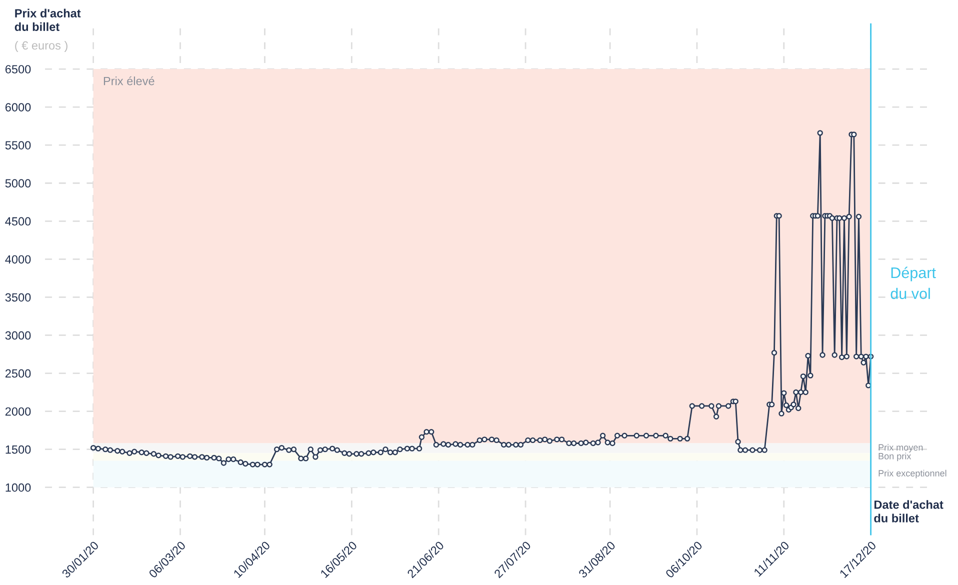 The image size is (958, 585). I want to click on y-tick-label: 5500, so click(18, 145).